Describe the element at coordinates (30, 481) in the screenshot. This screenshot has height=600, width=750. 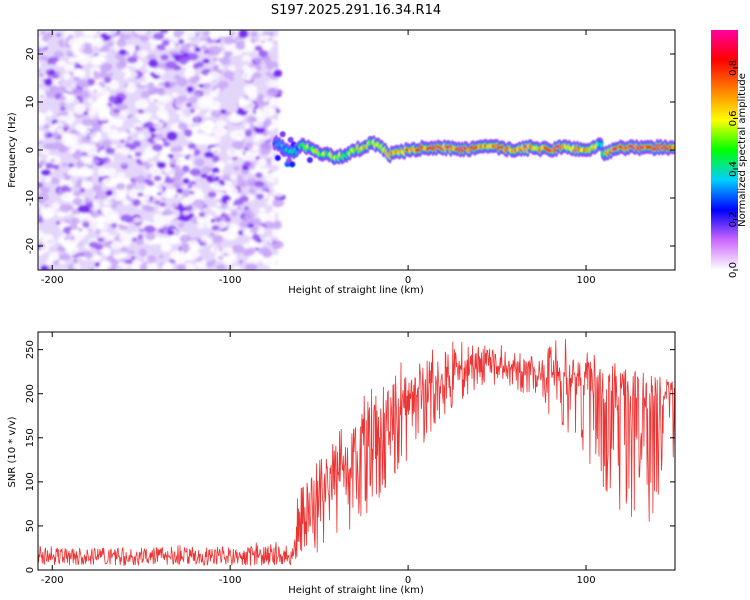
I see `y-tick-label: 100` at that location.